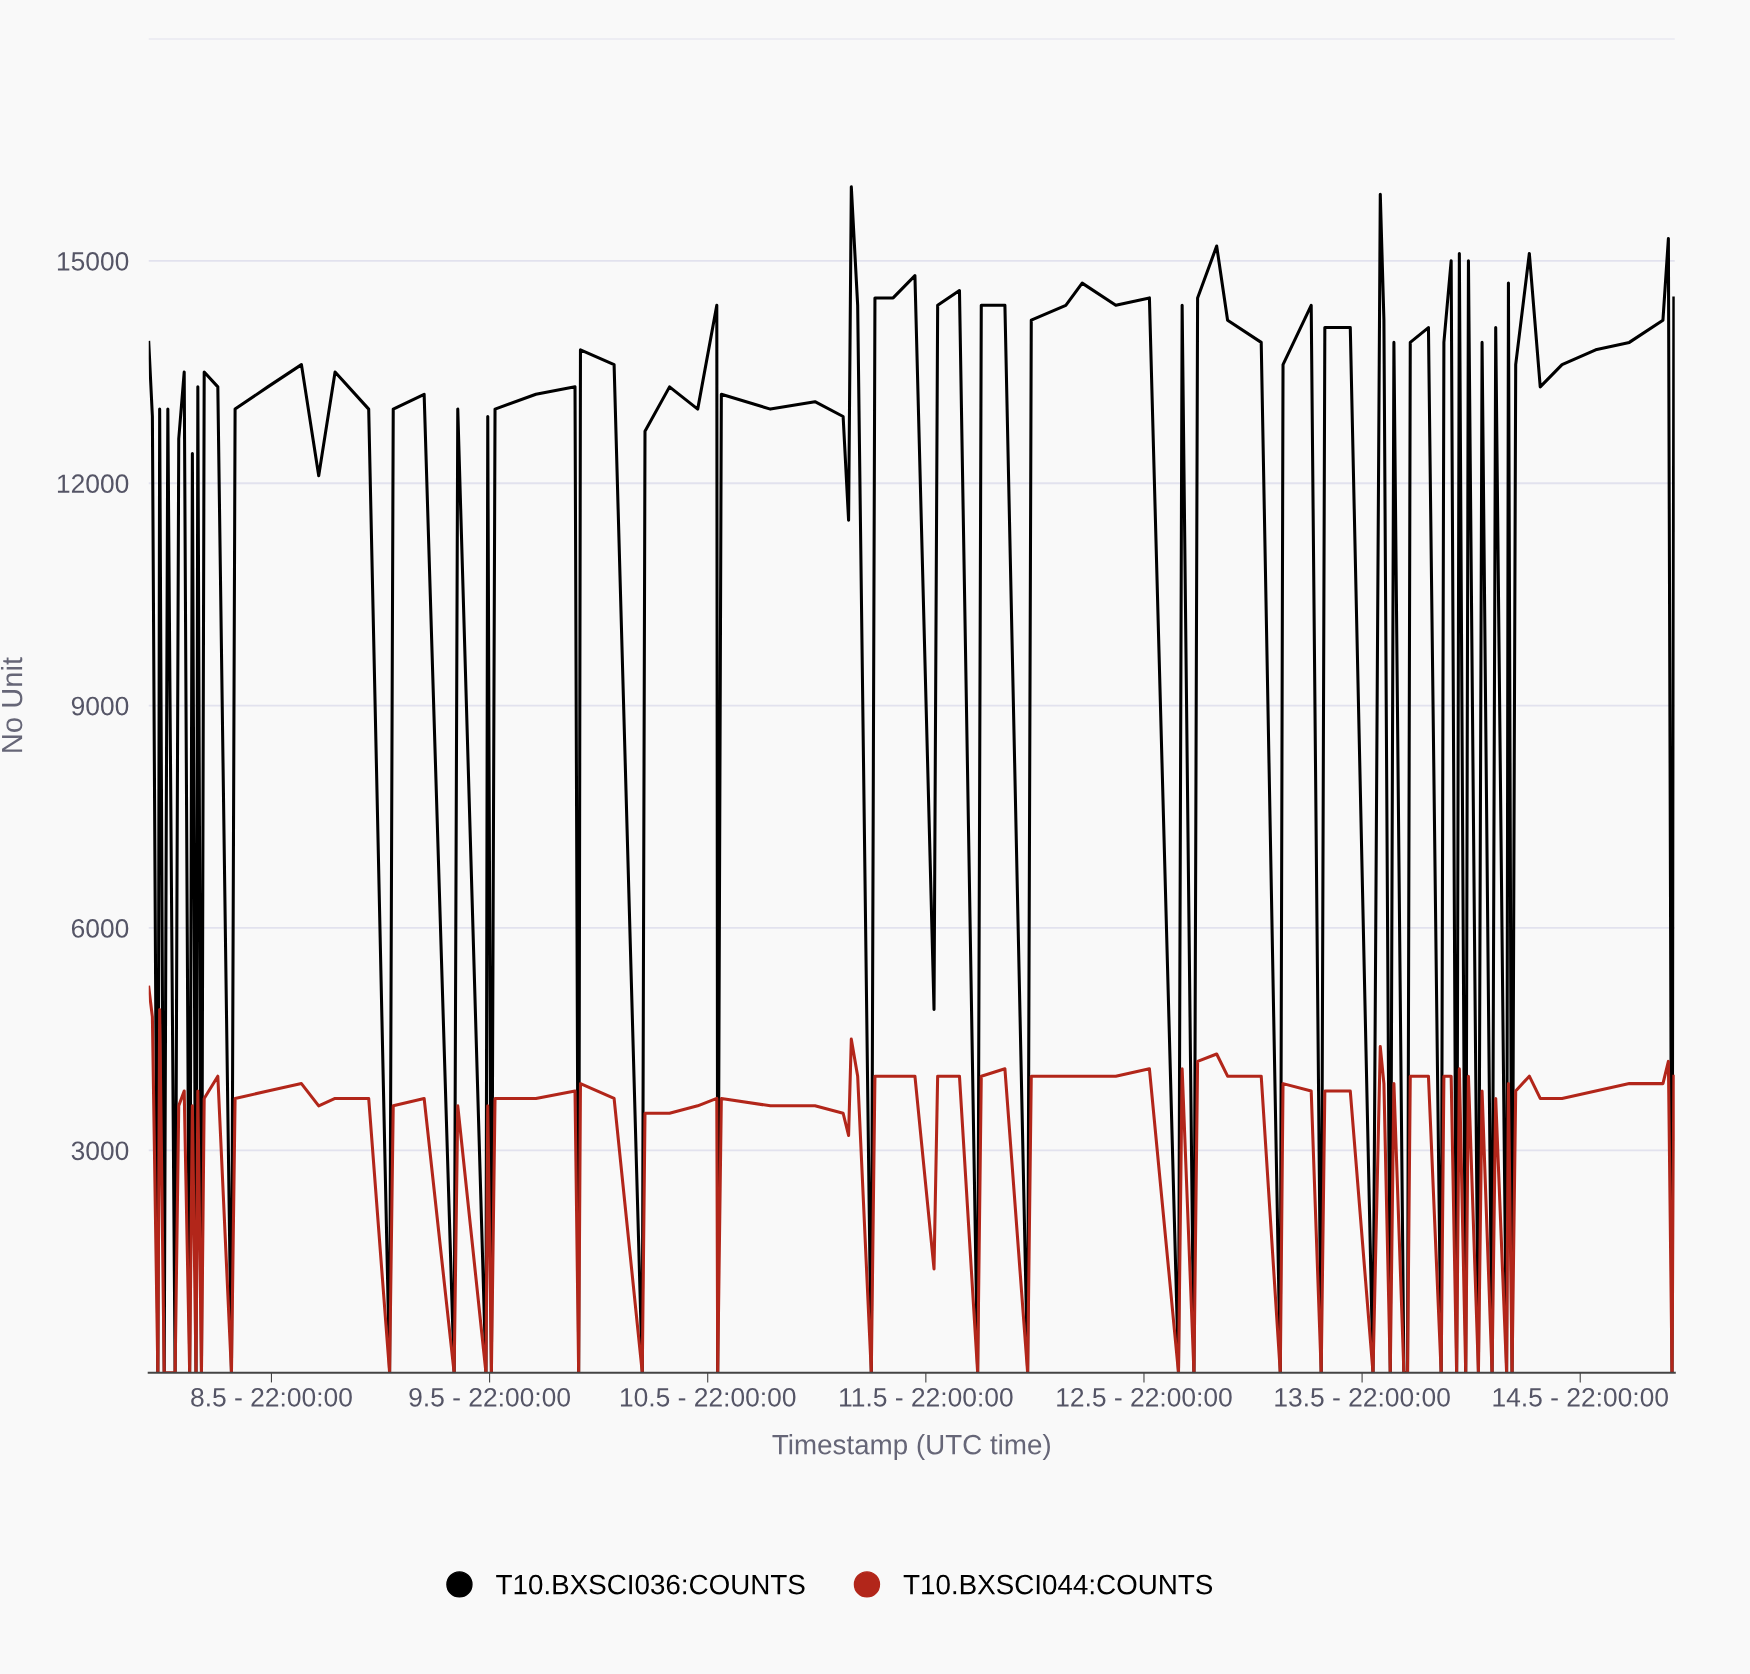 Image resolution: width=1750 pixels, height=1674 pixels. Describe the element at coordinates (100, 928) in the screenshot. I see `y-tick-label: 6000` at that location.